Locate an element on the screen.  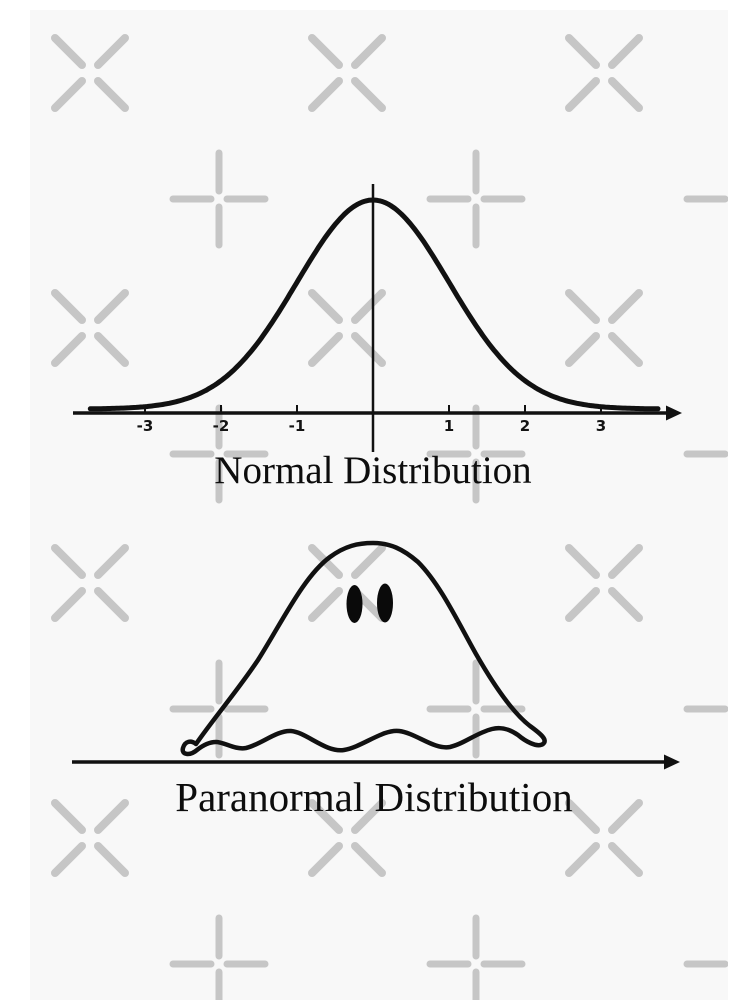
x-tick-label: 1 is located at coordinates (449, 426).